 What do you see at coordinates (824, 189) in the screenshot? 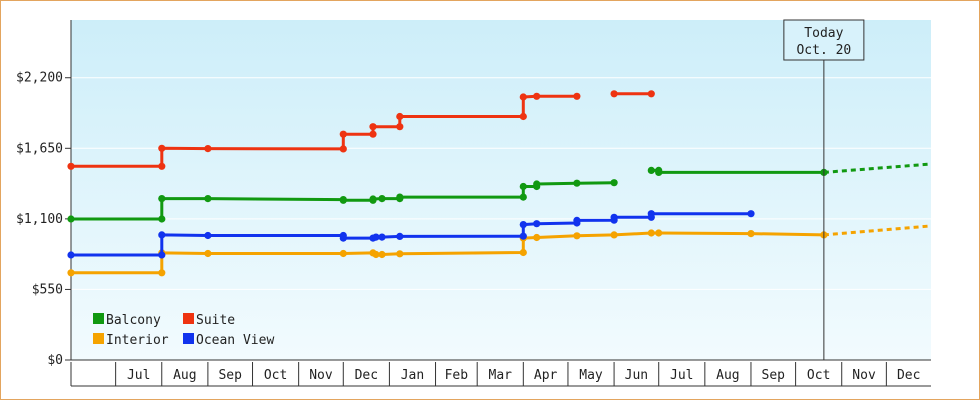
I see `today-marker: Today Oct. 20` at bounding box center [824, 189].